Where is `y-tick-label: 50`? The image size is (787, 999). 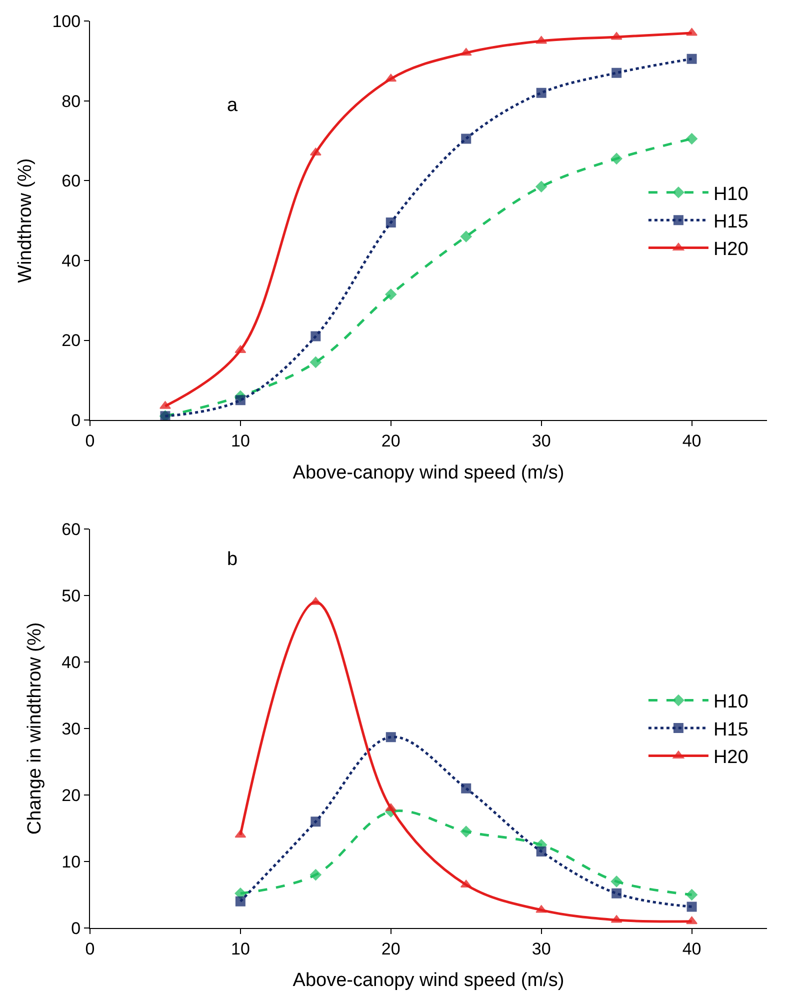
y-tick-label: 50 is located at coordinates (71, 596).